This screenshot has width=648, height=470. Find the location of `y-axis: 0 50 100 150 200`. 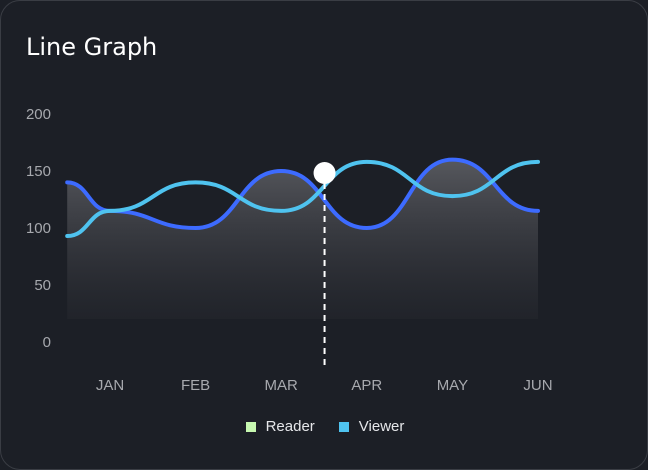

y-axis: 0 50 100 150 200 is located at coordinates (38, 228).